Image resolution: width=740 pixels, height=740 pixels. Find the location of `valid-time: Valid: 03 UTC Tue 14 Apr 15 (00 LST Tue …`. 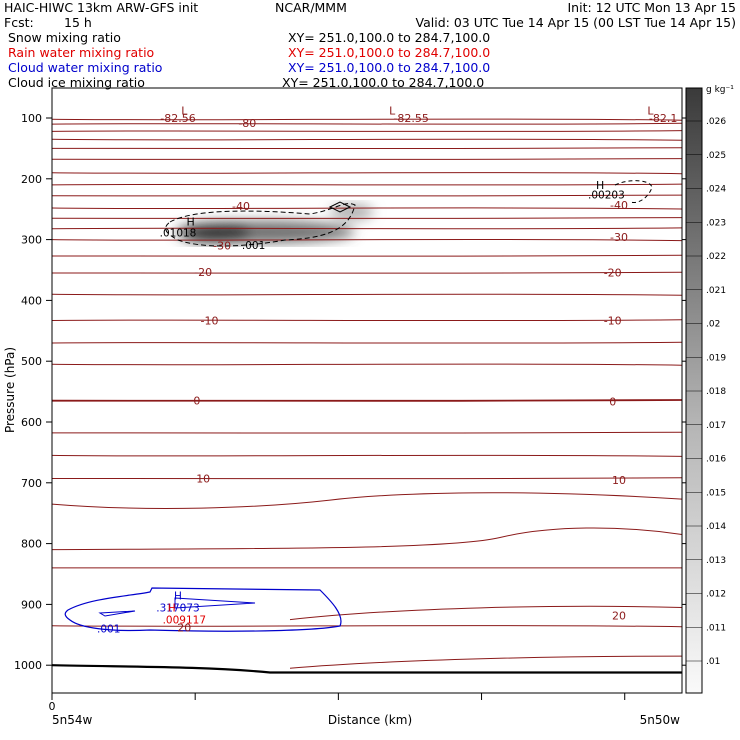

valid-time: Valid: 03 UTC Tue 14 Apr 15 (00 LST Tue … is located at coordinates (575, 22).